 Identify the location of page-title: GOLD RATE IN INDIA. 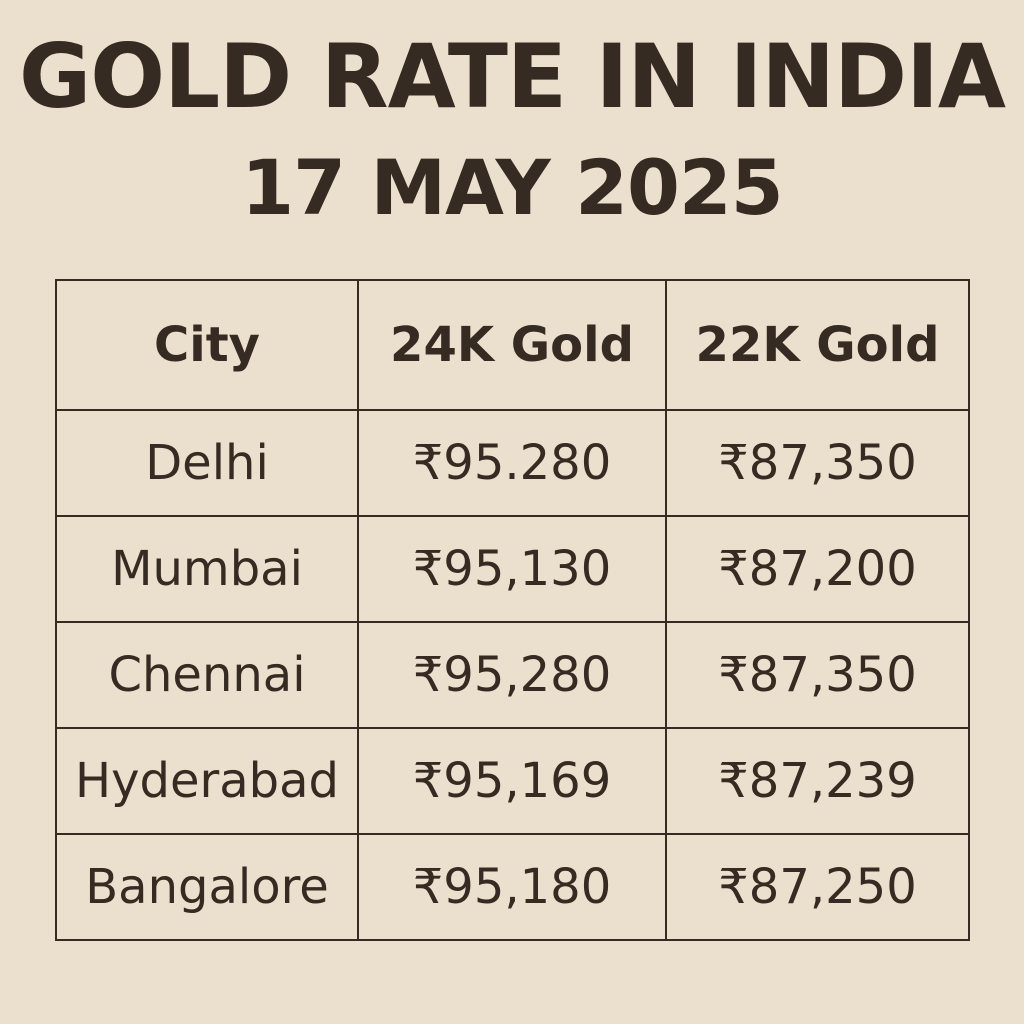
(512, 76).